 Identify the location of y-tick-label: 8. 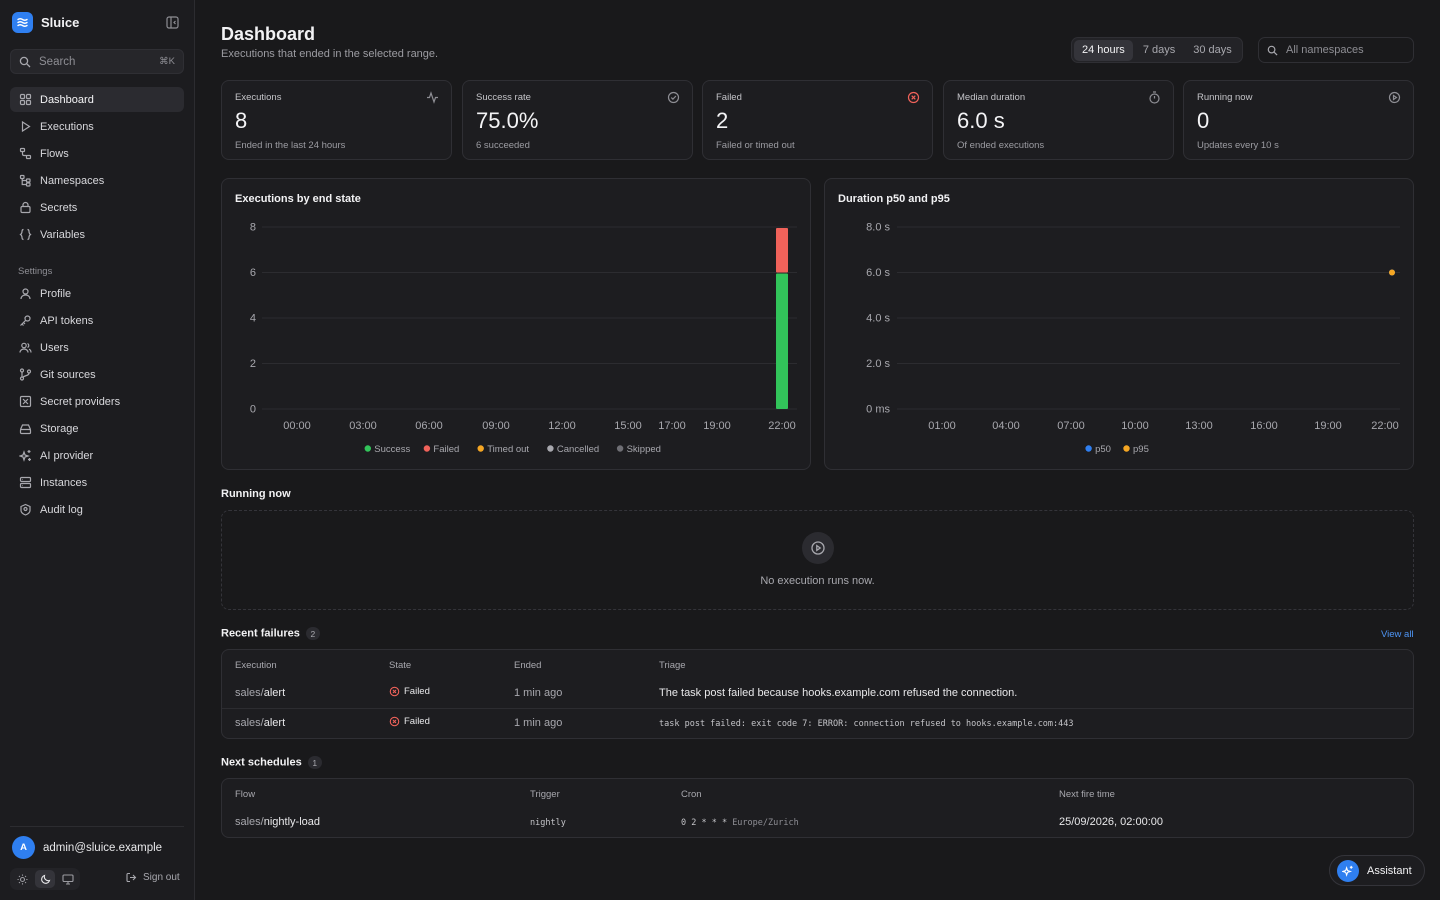
(253, 228).